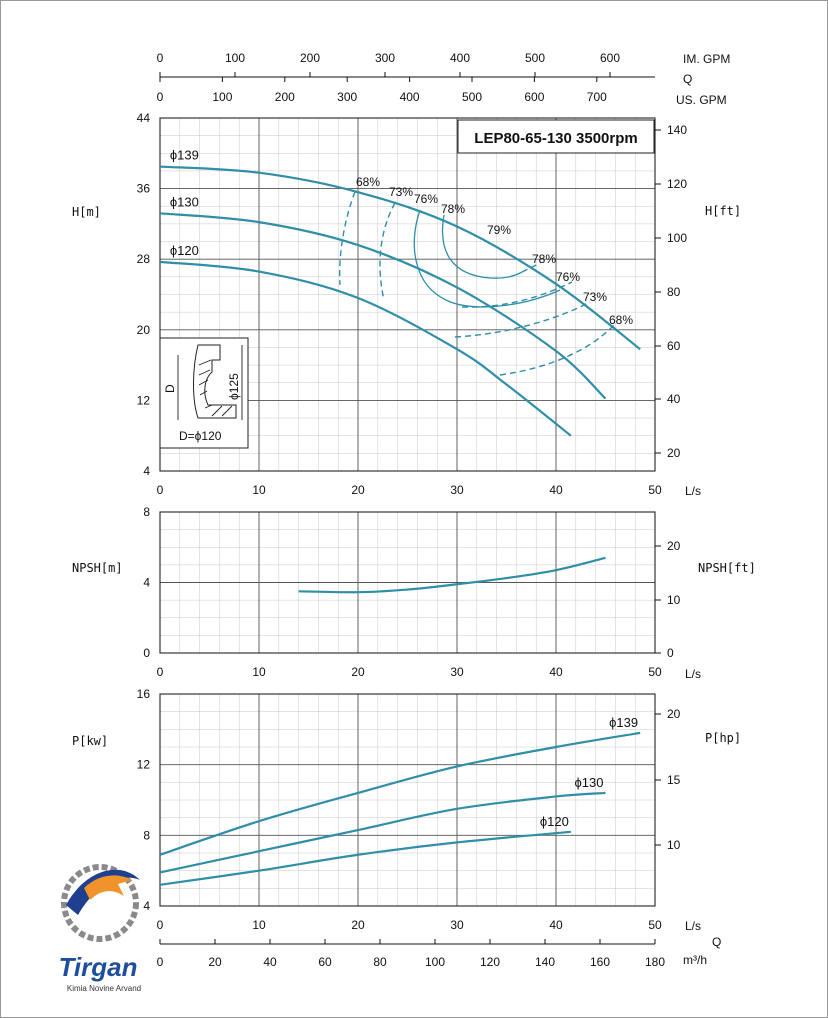 The width and height of the screenshot is (828, 1018). I want to click on head-ylabel: H[m], so click(86, 212).